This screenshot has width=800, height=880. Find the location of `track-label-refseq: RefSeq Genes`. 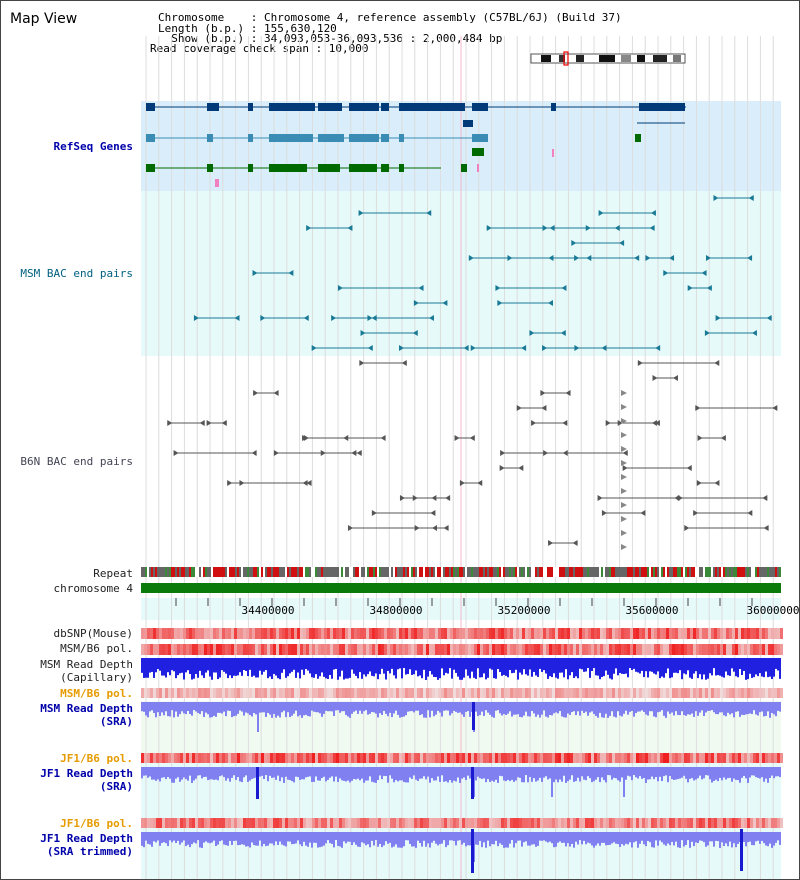

track-label-refseq: RefSeq Genes is located at coordinates (93, 146).